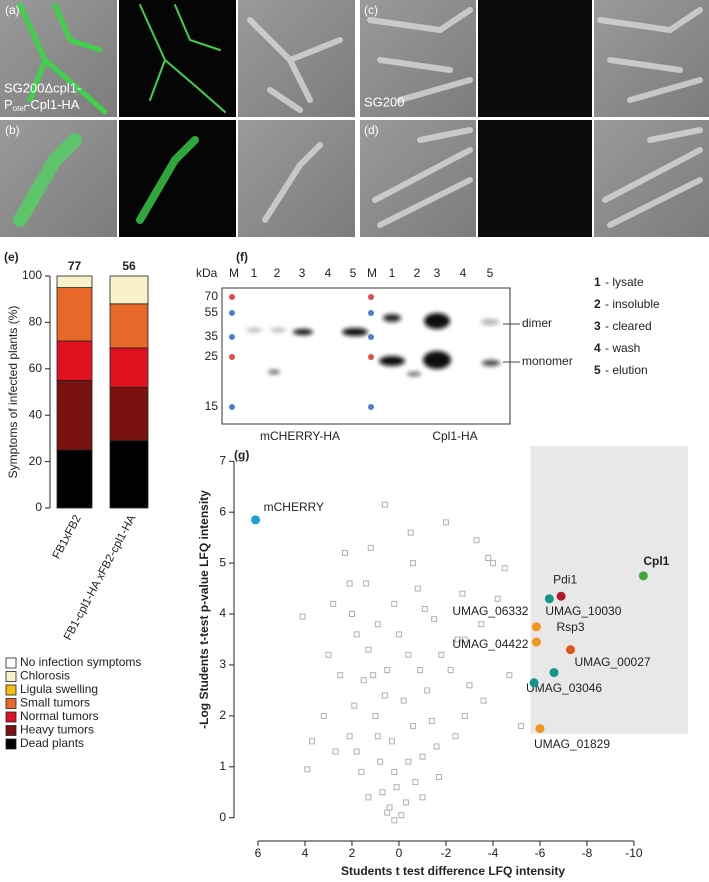 The height and width of the screenshot is (882, 709). What do you see at coordinates (241, 455) in the screenshot?
I see `panel-tag: (g)` at bounding box center [241, 455].